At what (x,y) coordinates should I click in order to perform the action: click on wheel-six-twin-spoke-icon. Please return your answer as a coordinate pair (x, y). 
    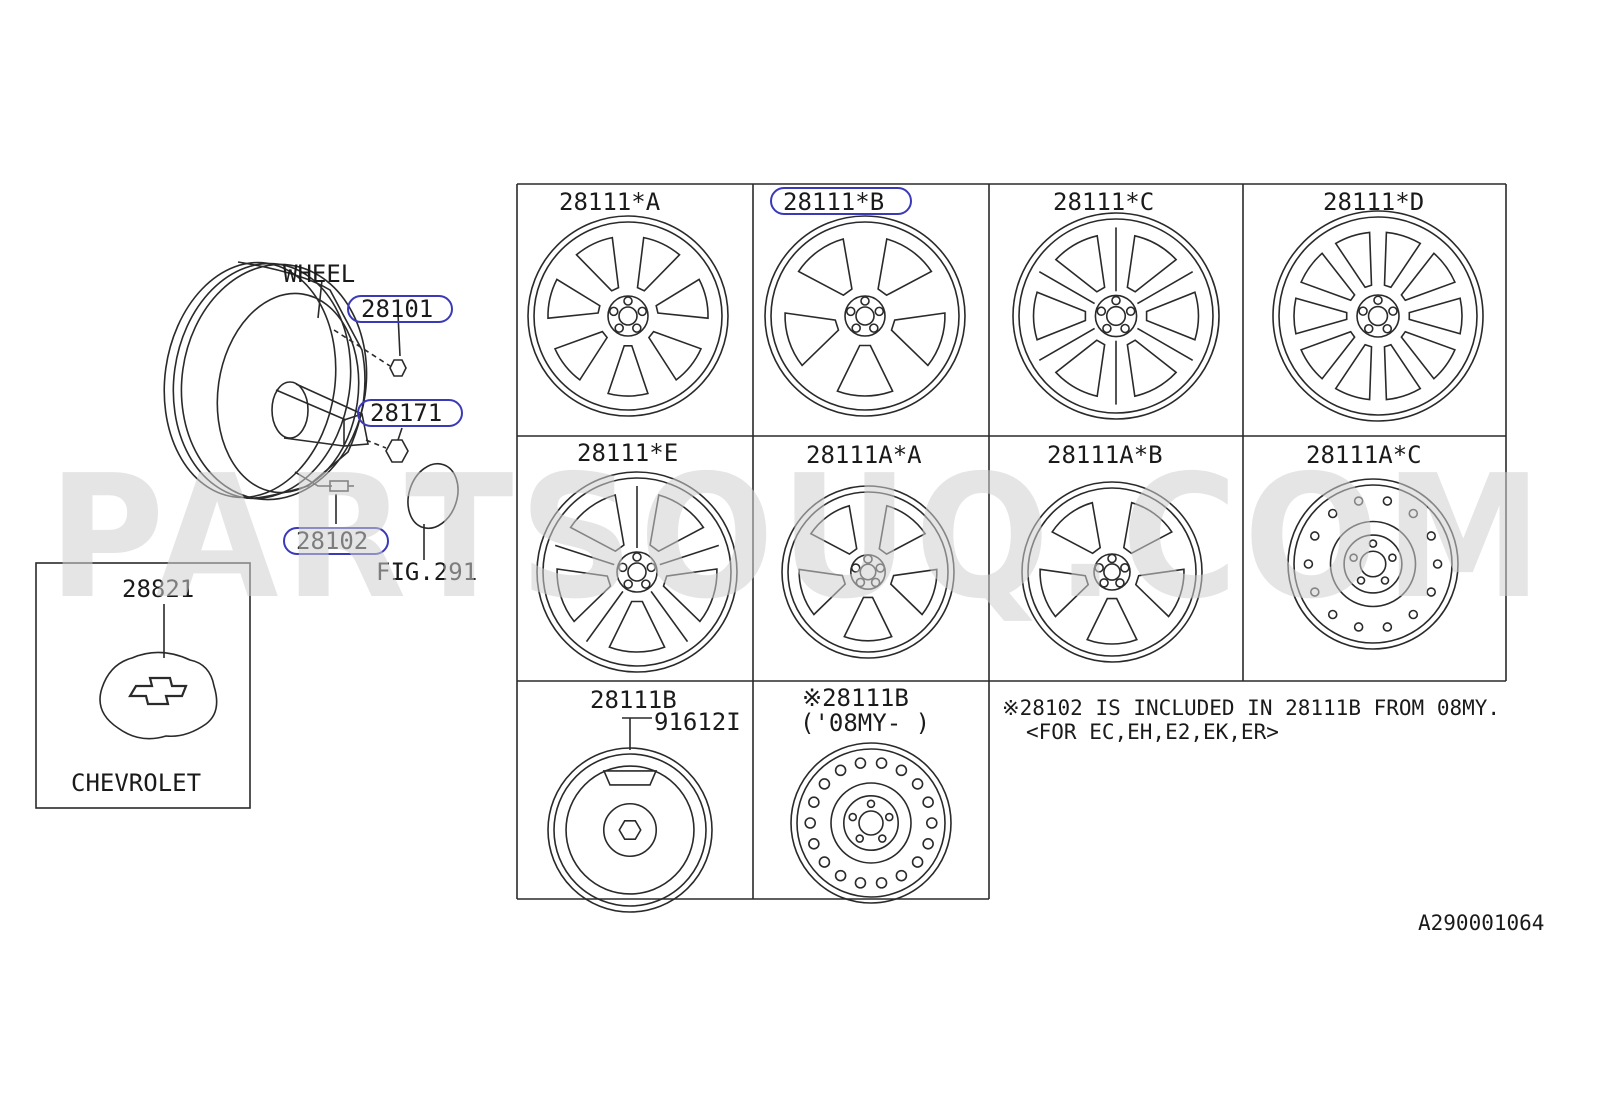
    Looking at the image, I should click on (1116, 316).